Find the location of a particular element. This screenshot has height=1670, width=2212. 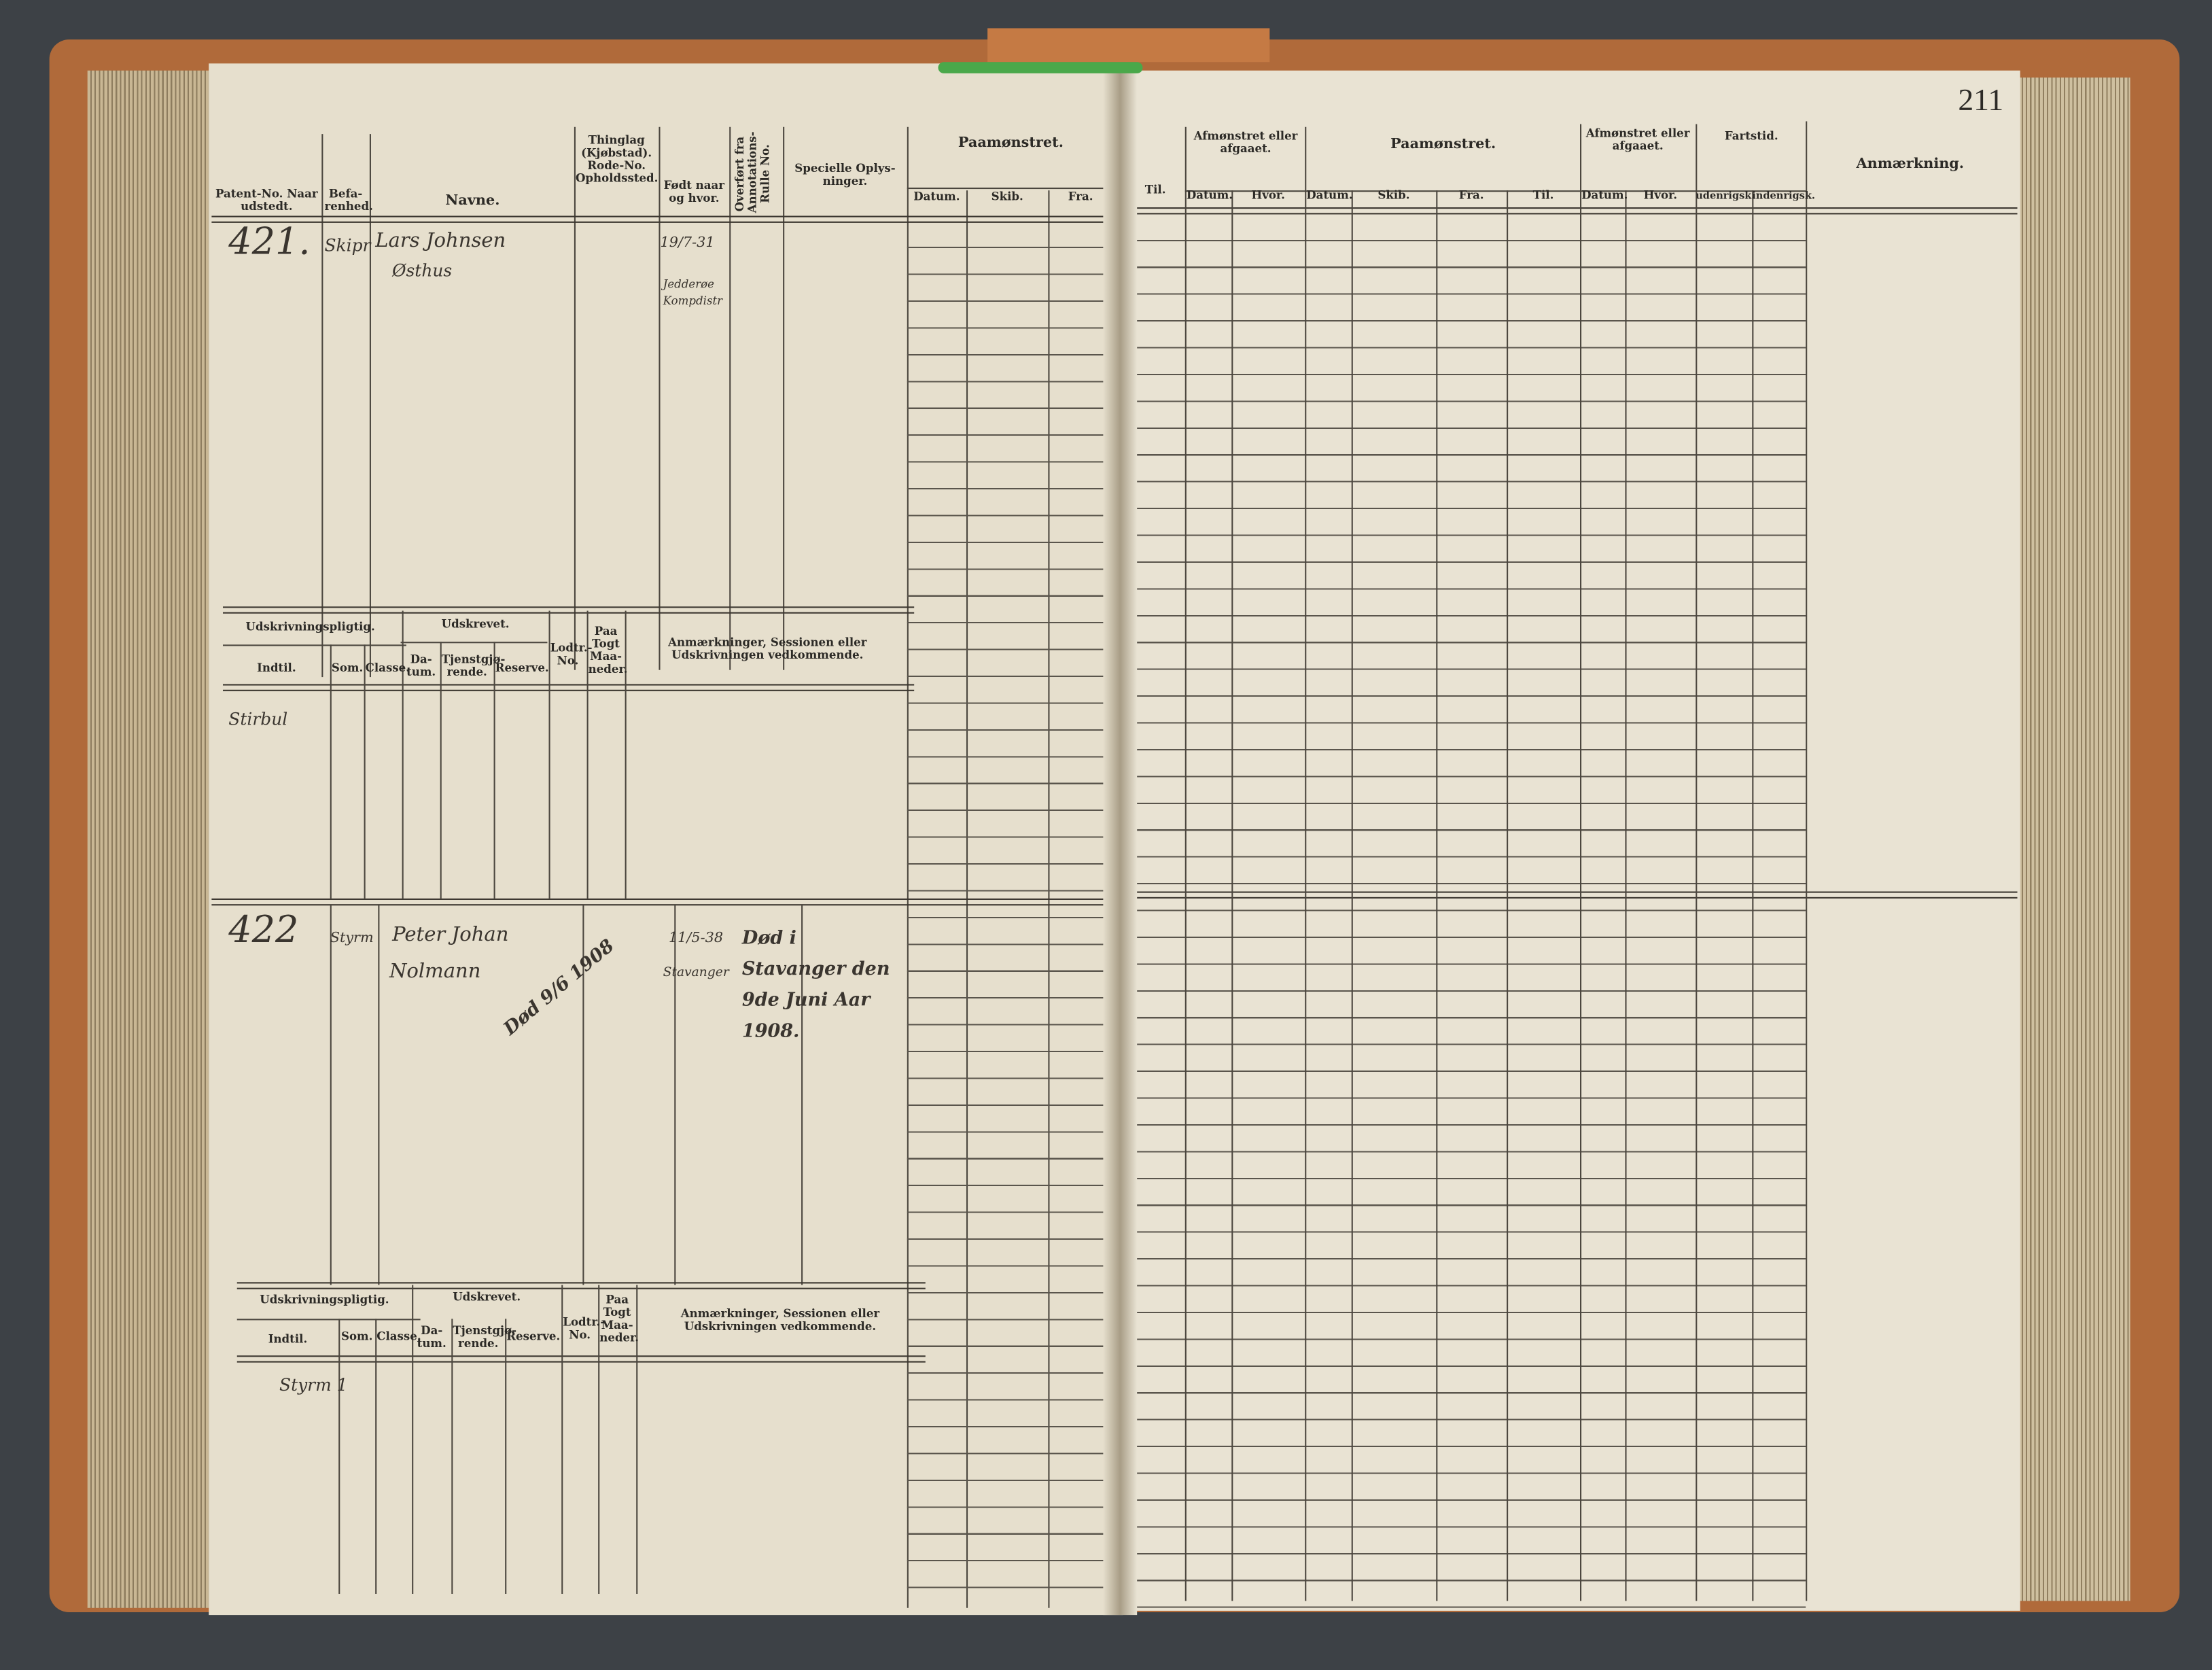

bookmark-ribbon is located at coordinates (1040, 67).